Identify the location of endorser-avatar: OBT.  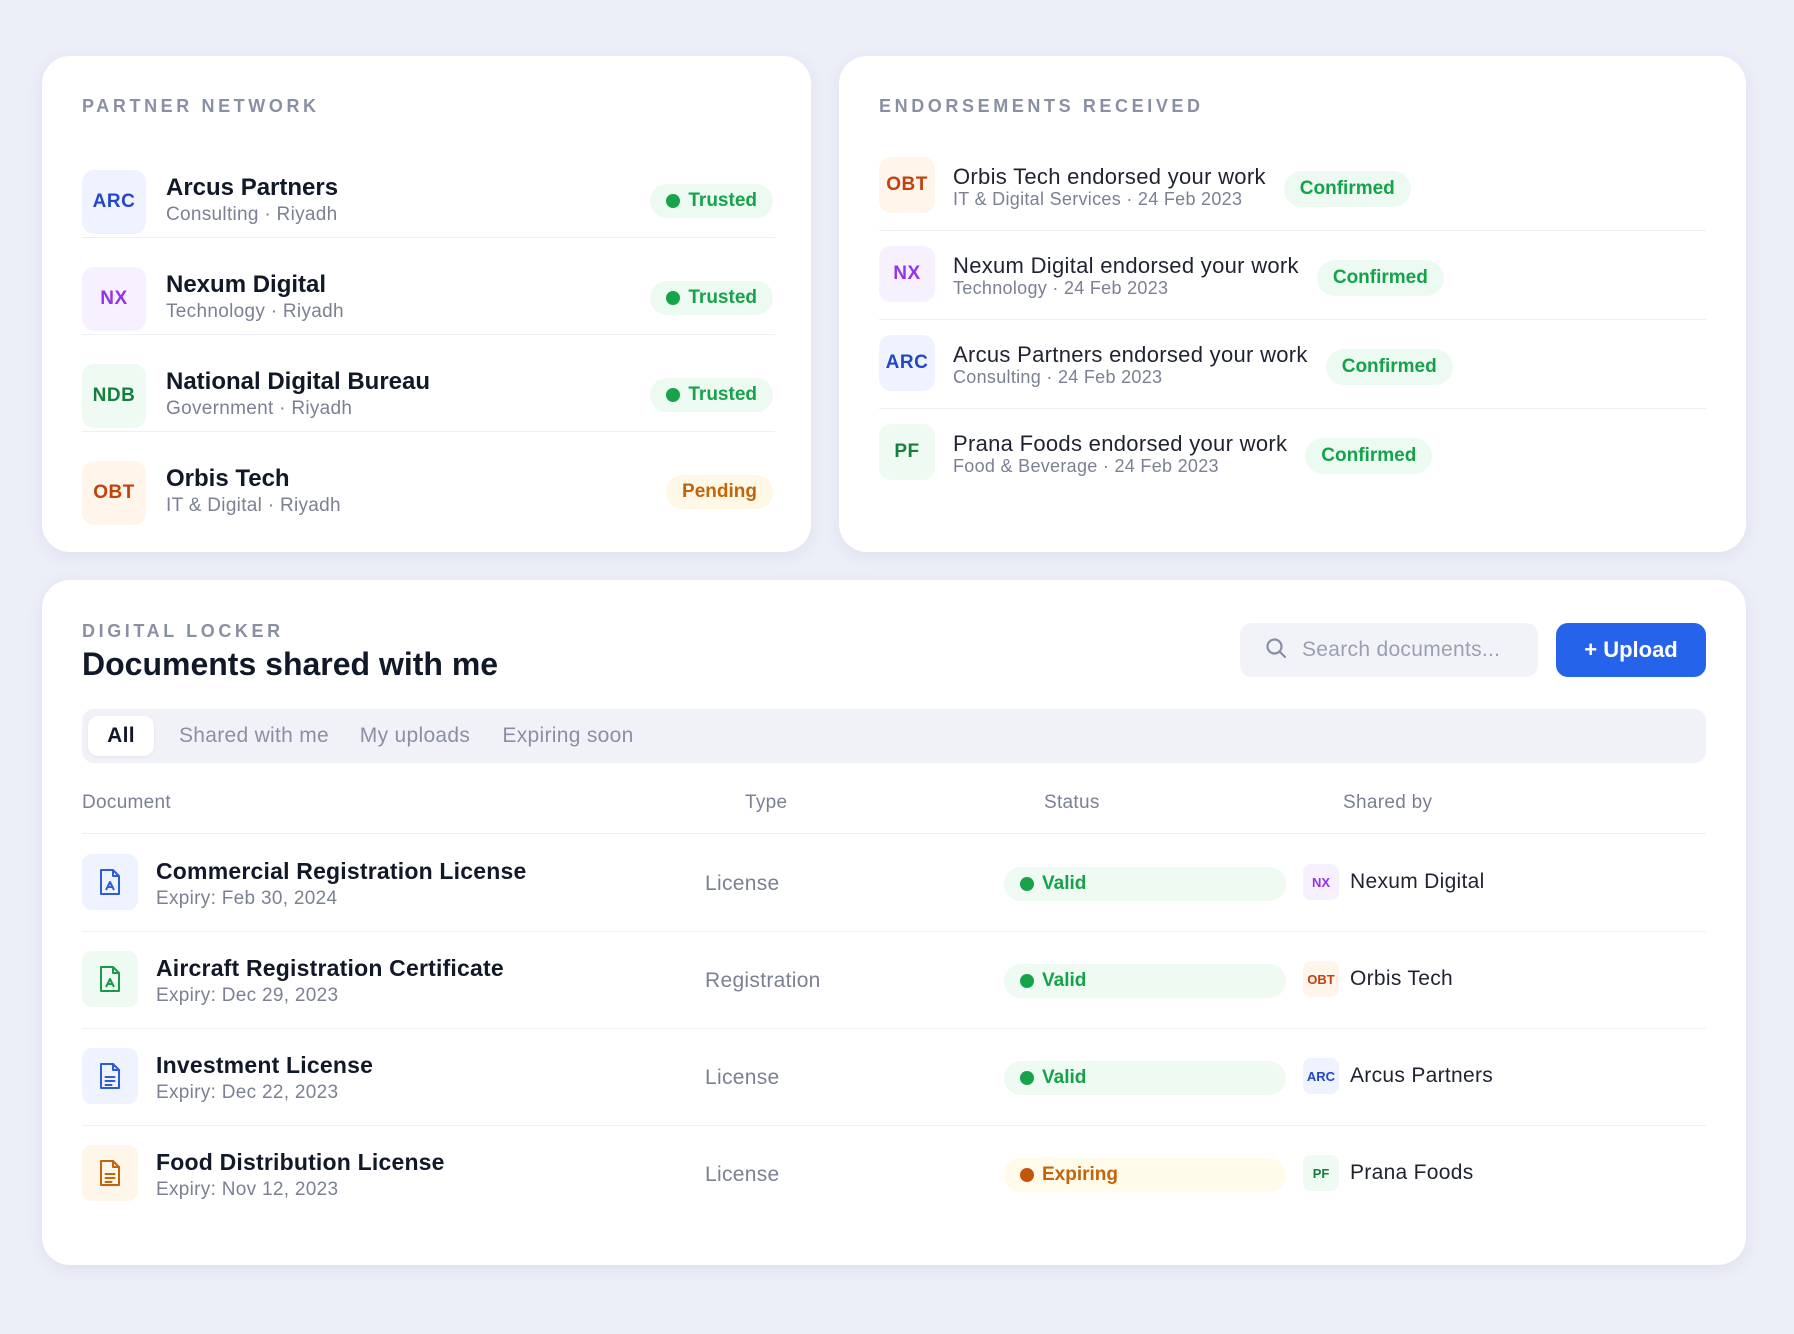
(907, 185).